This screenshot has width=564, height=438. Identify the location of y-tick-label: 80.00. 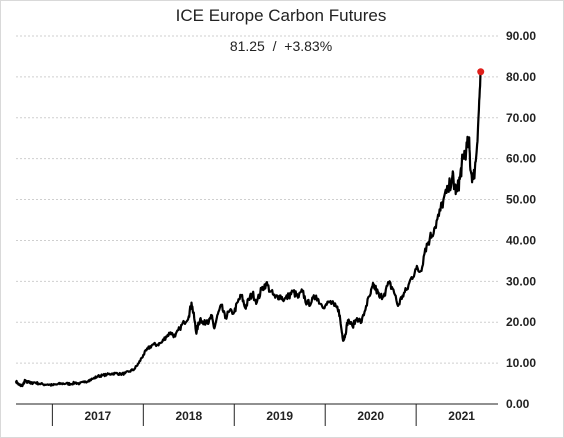
(521, 77).